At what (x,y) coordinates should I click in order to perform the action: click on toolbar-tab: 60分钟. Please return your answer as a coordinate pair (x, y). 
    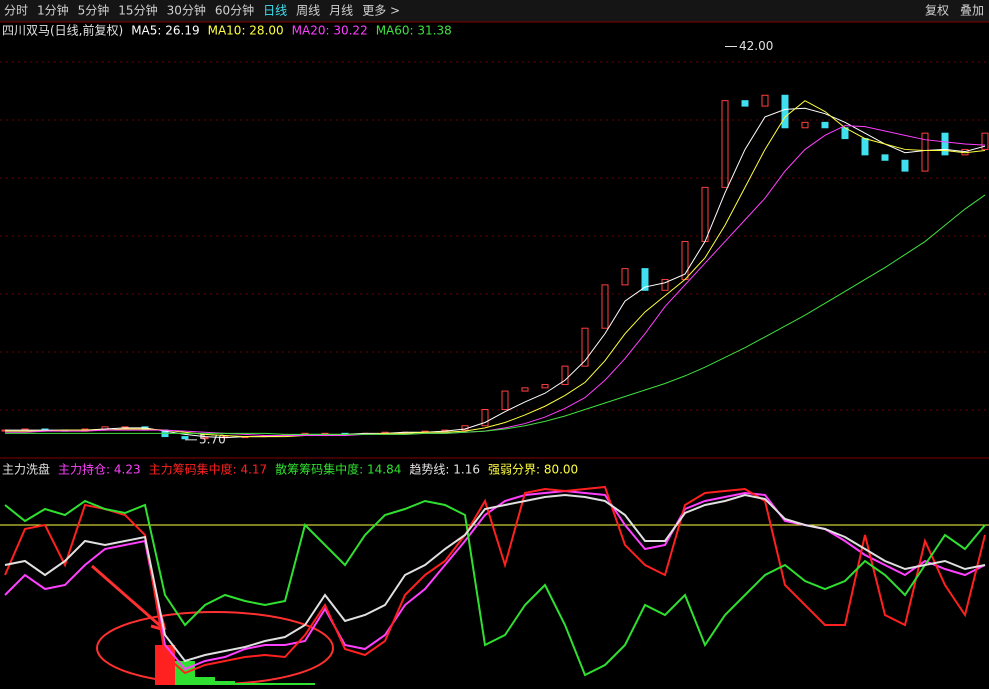
    Looking at the image, I should click on (234, 10).